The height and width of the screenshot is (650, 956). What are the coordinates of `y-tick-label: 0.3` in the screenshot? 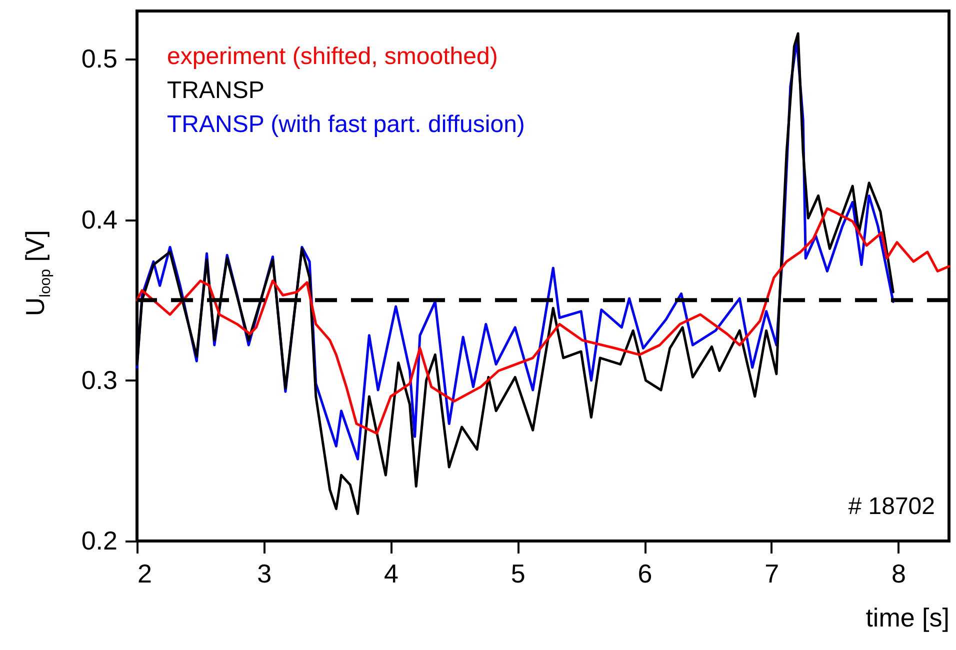 It's located at (99, 379).